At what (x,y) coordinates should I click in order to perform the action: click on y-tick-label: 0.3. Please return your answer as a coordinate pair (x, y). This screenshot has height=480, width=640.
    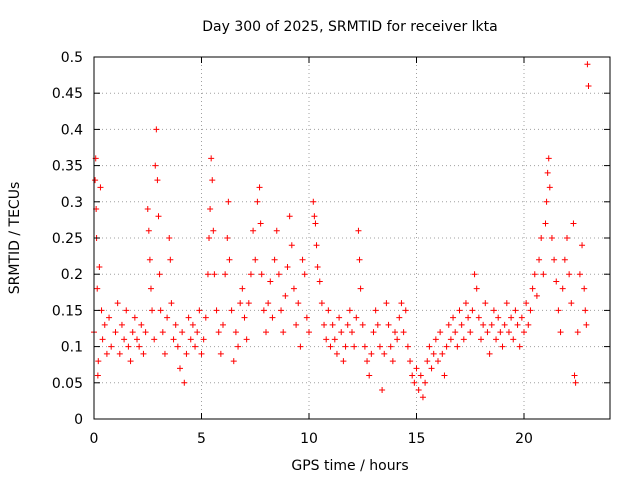
    Looking at the image, I should click on (72, 203).